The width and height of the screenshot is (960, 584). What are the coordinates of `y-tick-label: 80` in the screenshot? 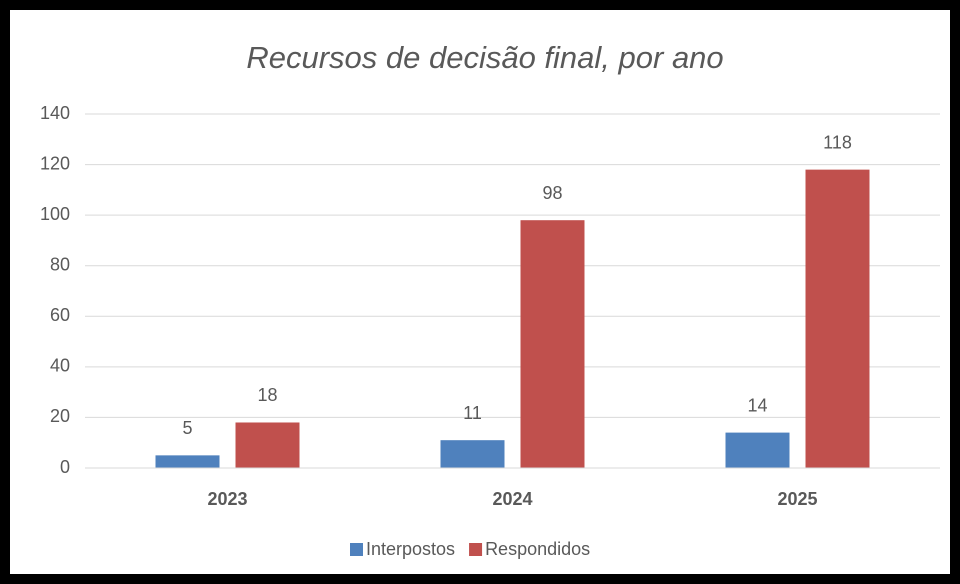 It's located at (60, 264).